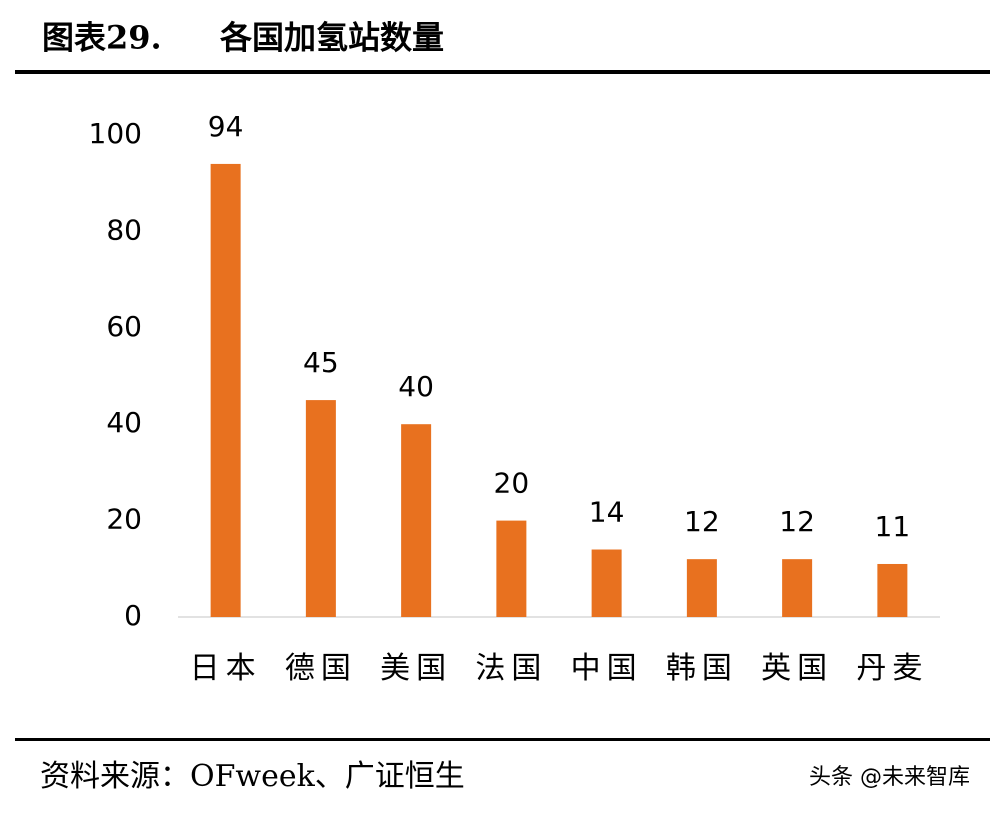  What do you see at coordinates (892, 668) in the screenshot?
I see `x-tick-label: 丹麦` at bounding box center [892, 668].